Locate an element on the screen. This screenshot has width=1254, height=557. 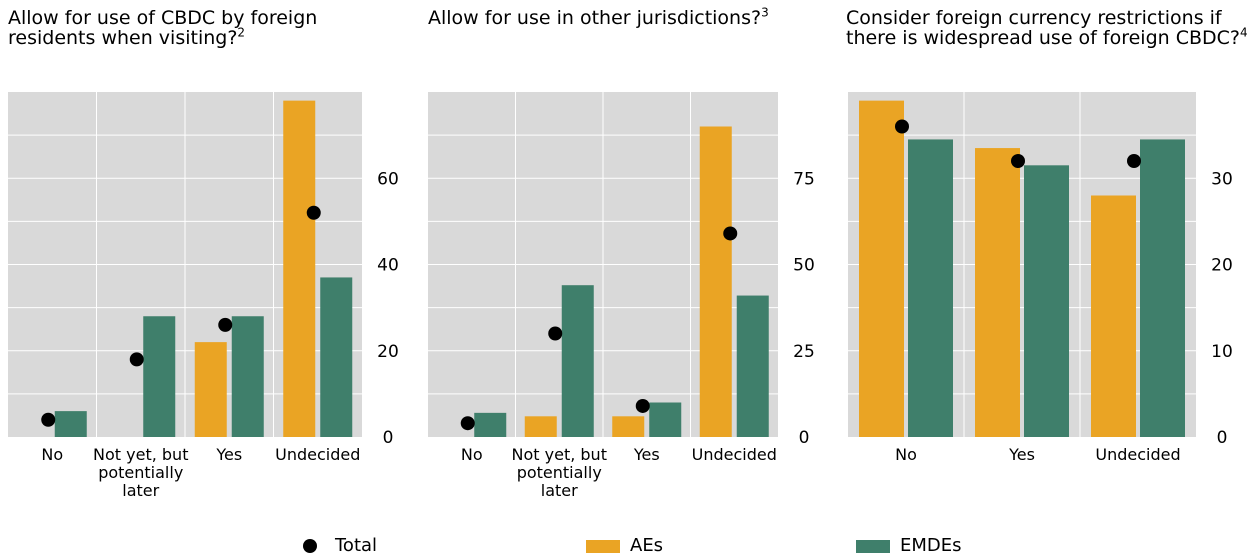
legend-total: Total is located at coordinates (340, 546).